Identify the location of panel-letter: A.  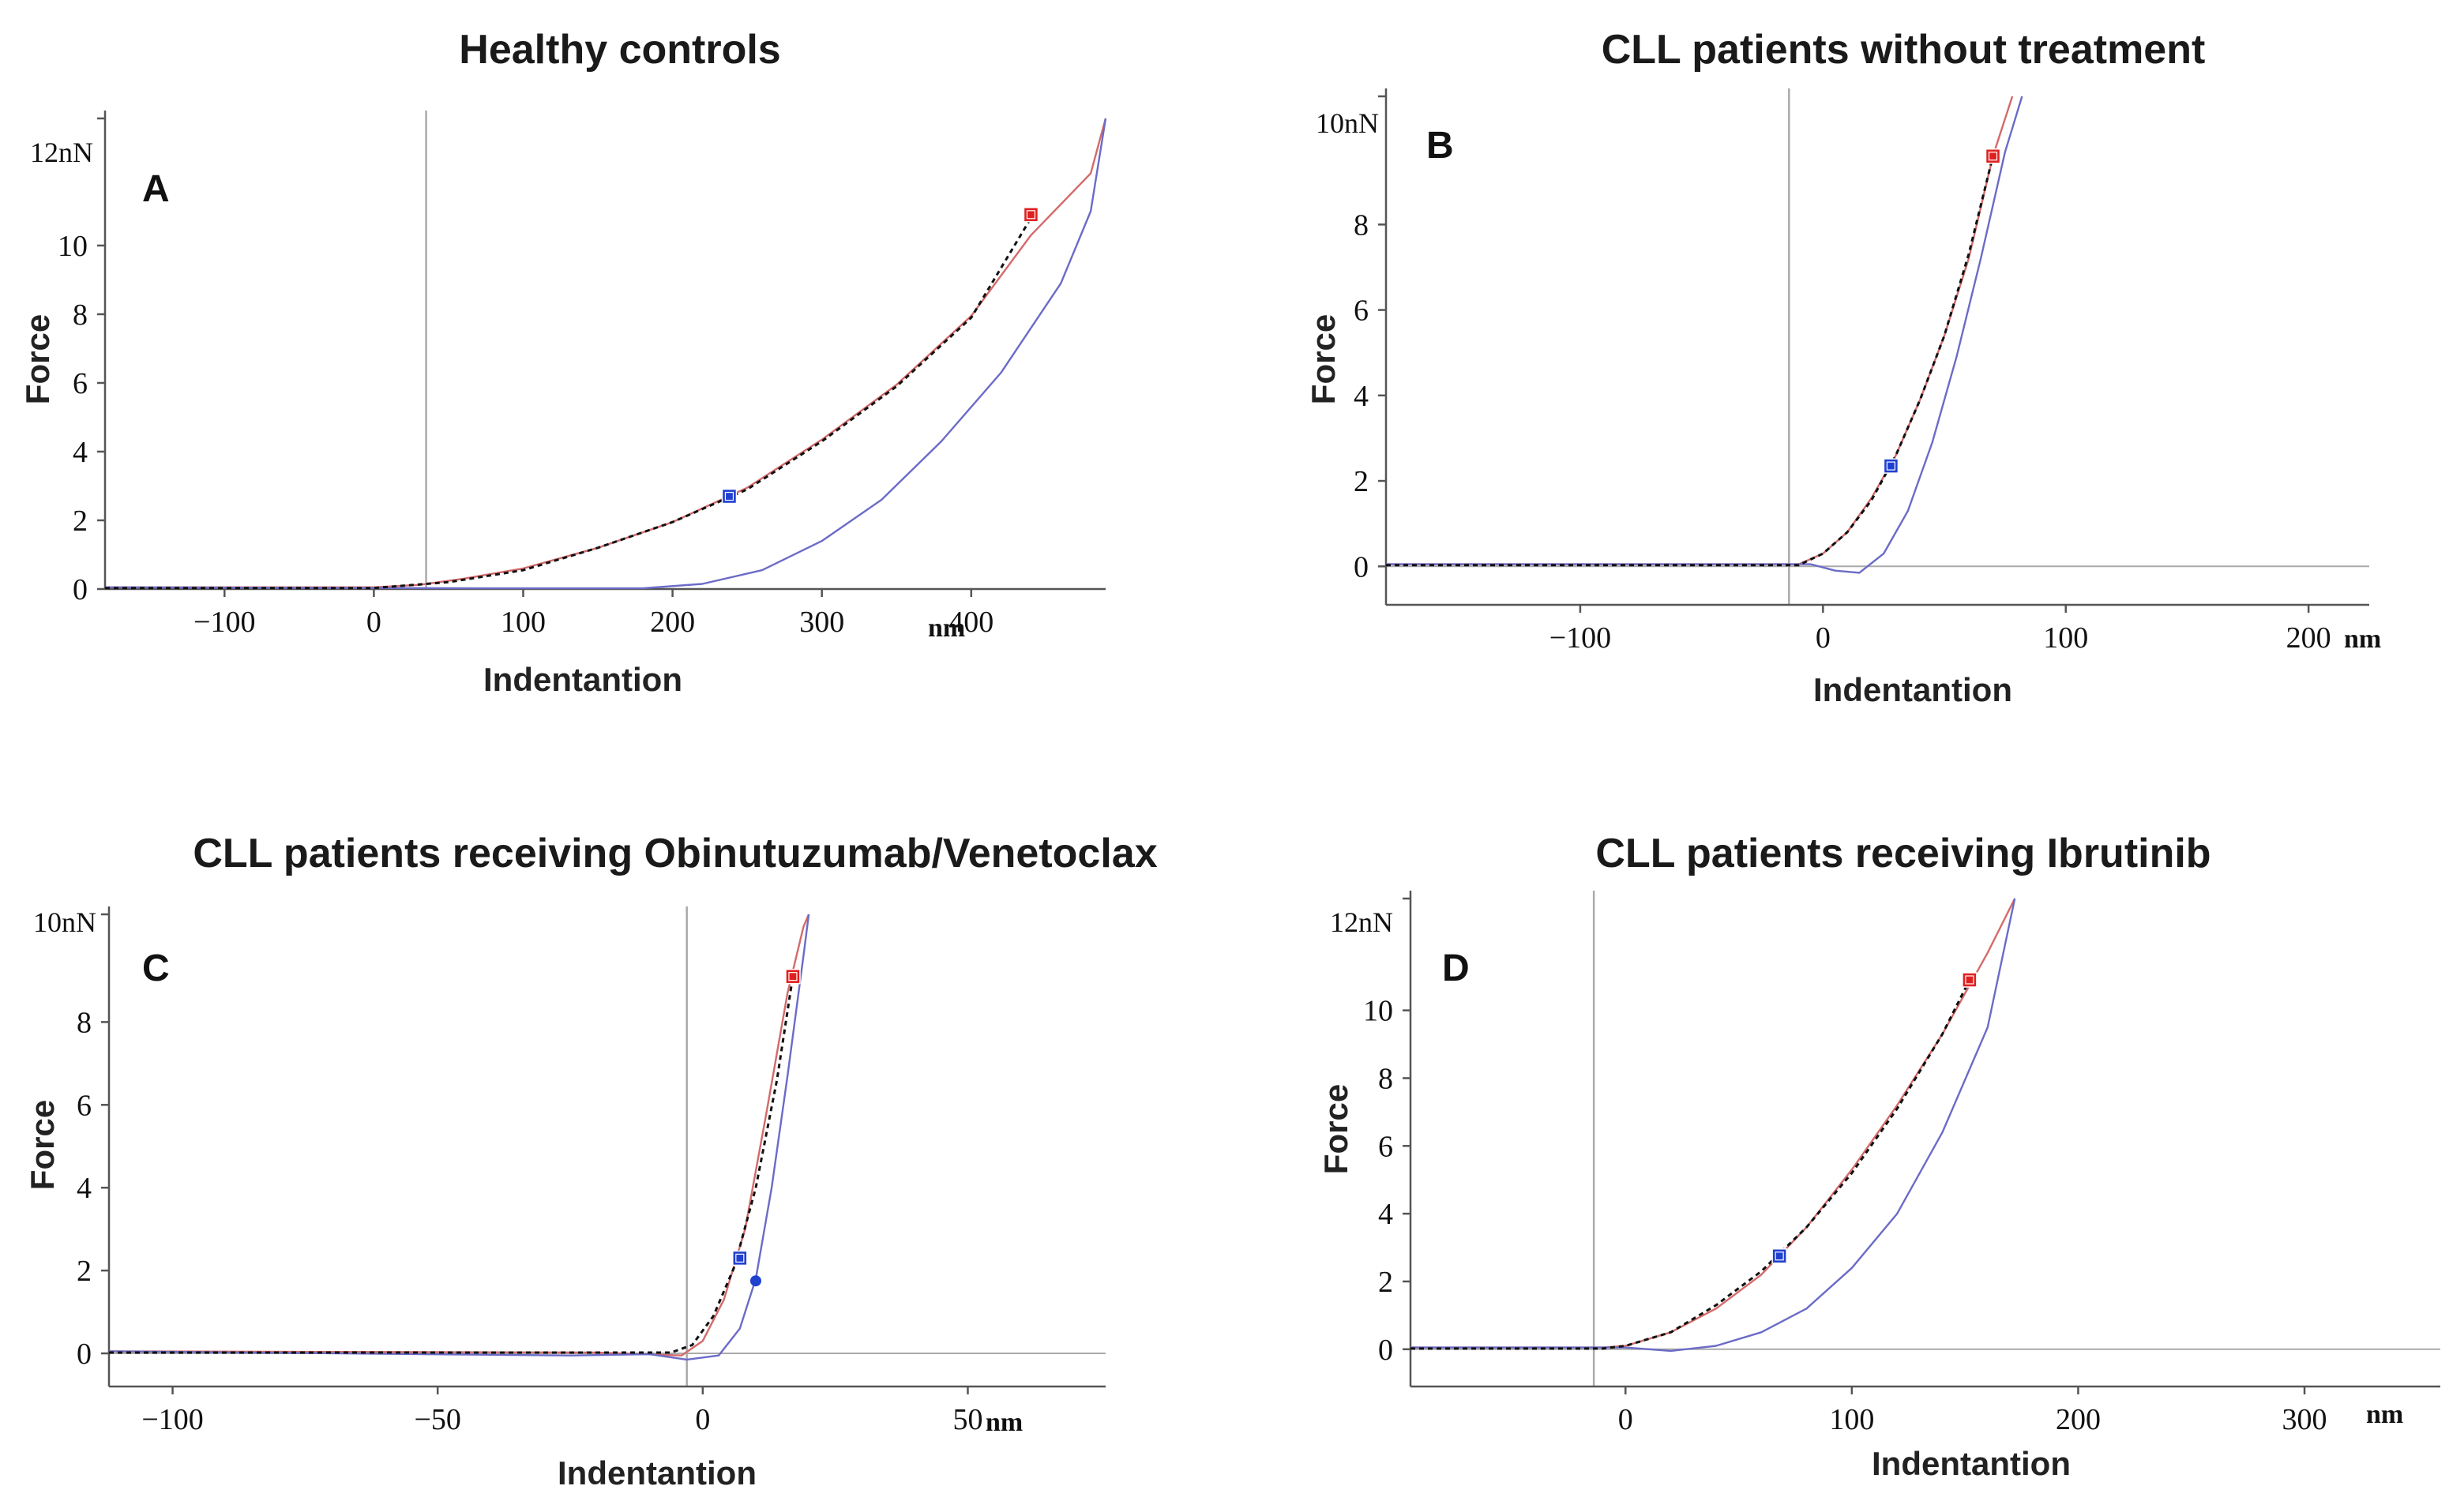
(156, 189).